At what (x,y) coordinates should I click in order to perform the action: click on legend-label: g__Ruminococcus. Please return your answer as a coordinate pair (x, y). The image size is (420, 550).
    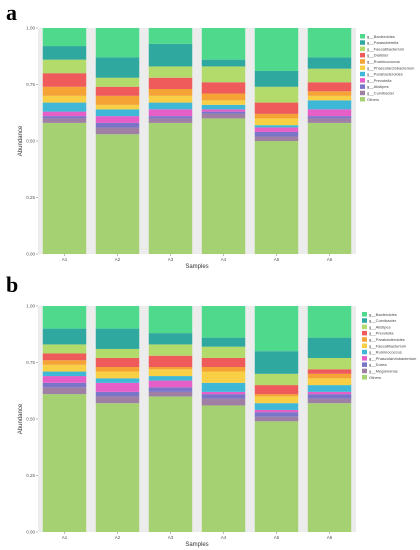
    Looking at the image, I should click on (385, 352).